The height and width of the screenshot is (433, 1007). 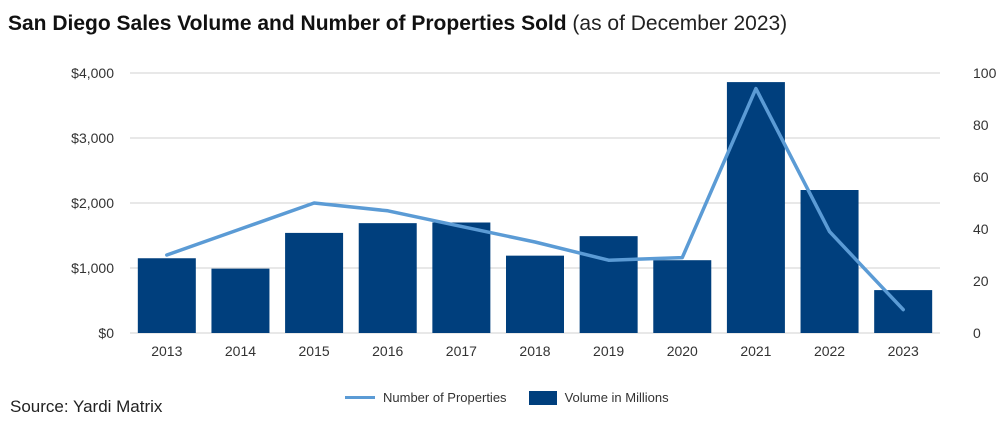 What do you see at coordinates (981, 177) in the screenshot?
I see `y-right-tick-label: 60` at bounding box center [981, 177].